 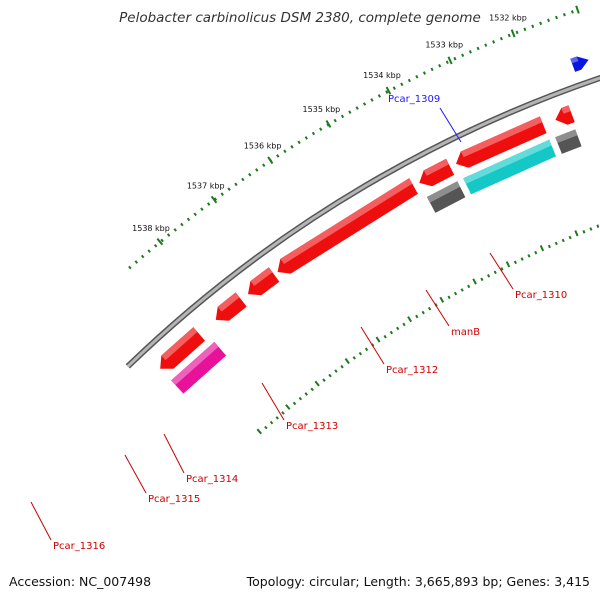 What do you see at coordinates (541, 295) in the screenshot?
I see `gene-label: Pcar_1310` at bounding box center [541, 295].